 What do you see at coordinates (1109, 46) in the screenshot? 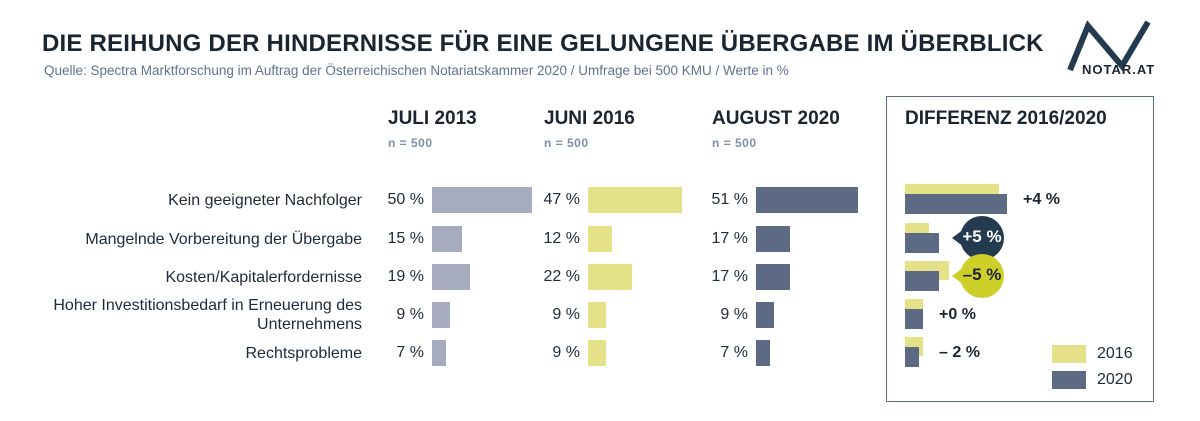
I see `notar-logo-icon` at bounding box center [1109, 46].